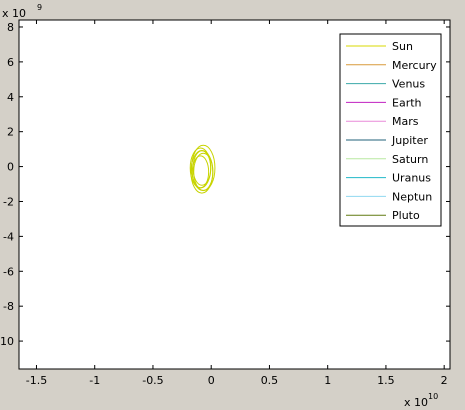 The width and height of the screenshot is (465, 410). What do you see at coordinates (407, 102) in the screenshot?
I see `legend-label: Earth` at bounding box center [407, 102].